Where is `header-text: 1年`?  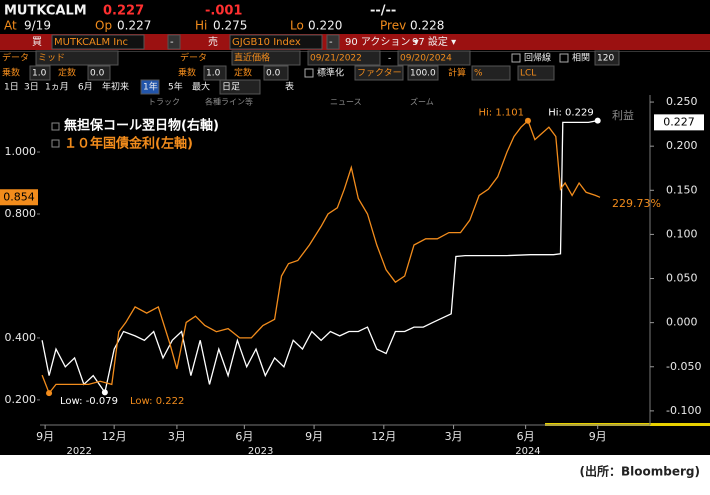 header-text: 1年 is located at coordinates (150, 87).